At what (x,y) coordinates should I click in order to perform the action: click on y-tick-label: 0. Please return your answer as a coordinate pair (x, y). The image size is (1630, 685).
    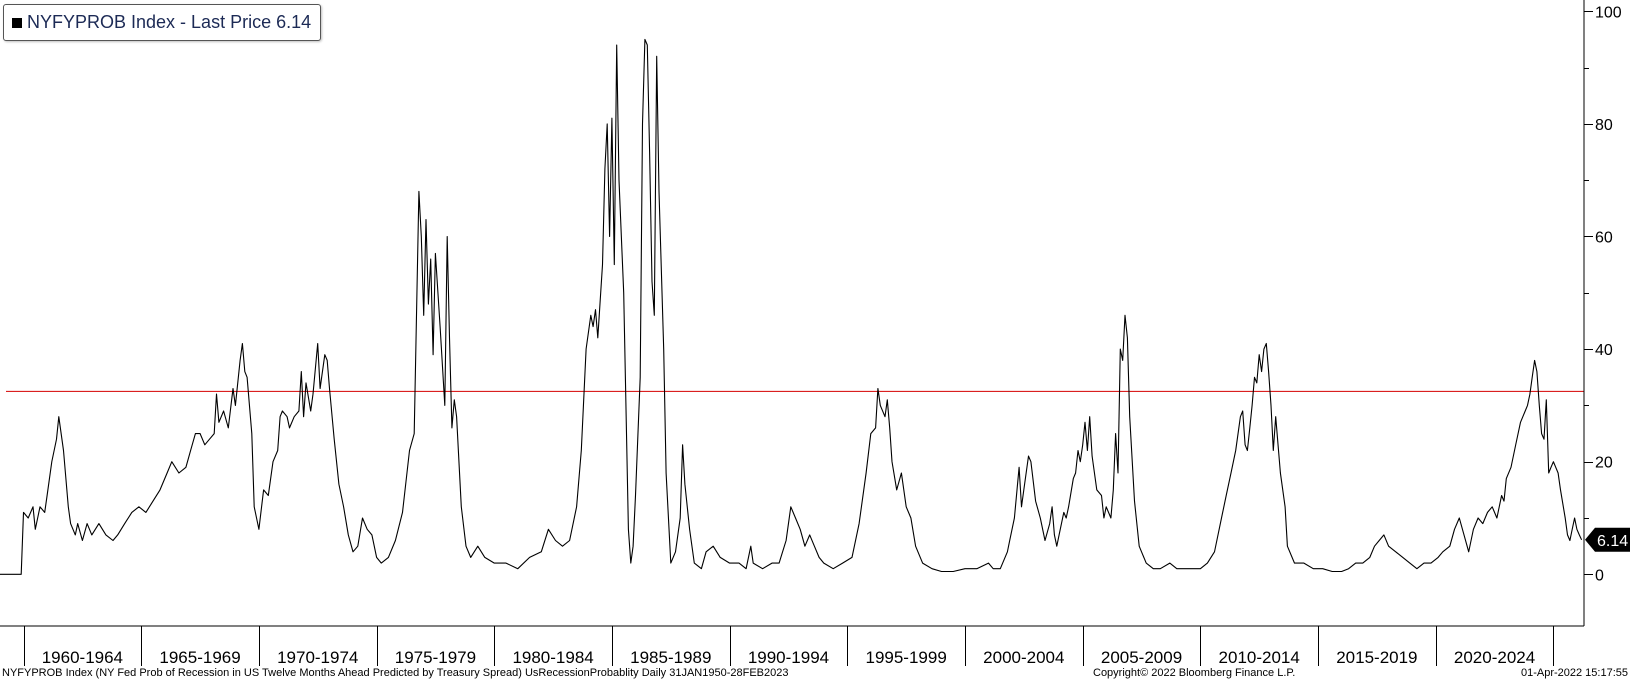
    Looking at the image, I should click on (1599, 575).